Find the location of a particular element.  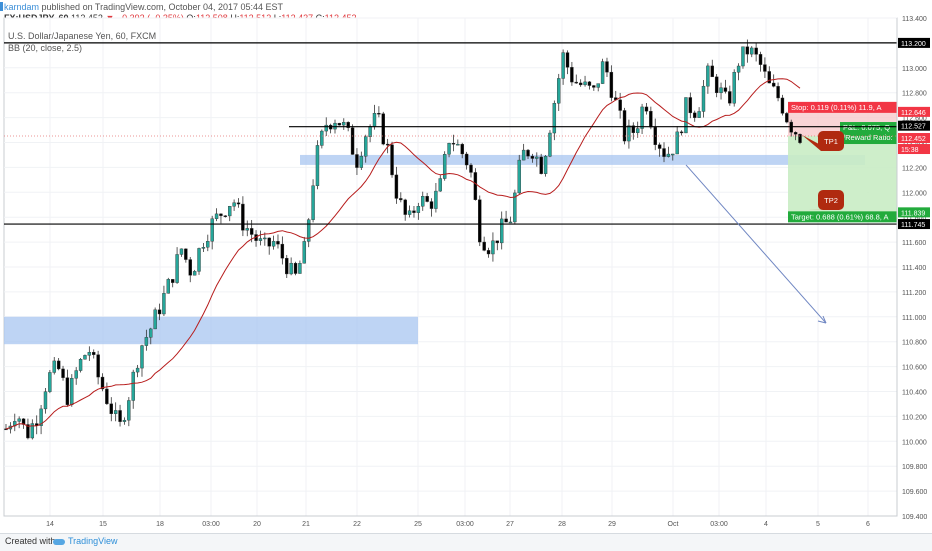

x-tick-label: 29 is located at coordinates (612, 524).